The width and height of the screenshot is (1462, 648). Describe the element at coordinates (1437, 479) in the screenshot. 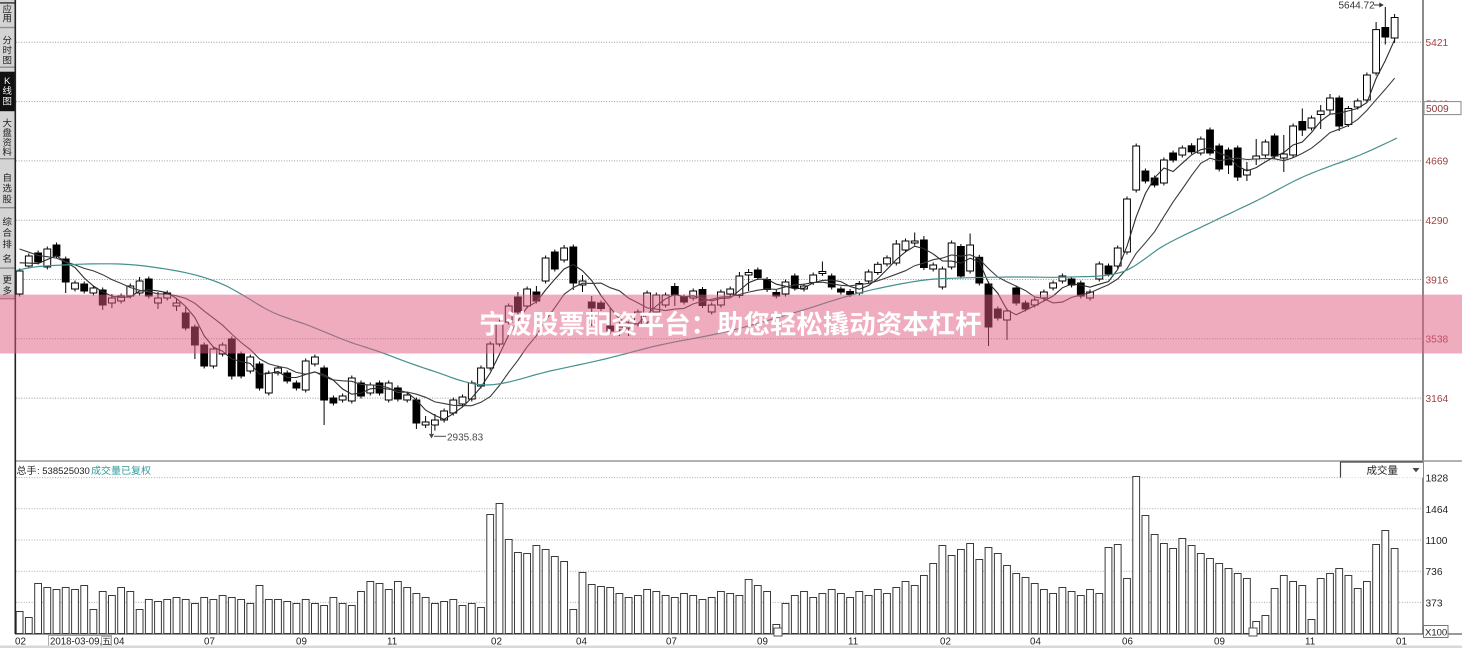

I see `svg-text: 1828` at that location.